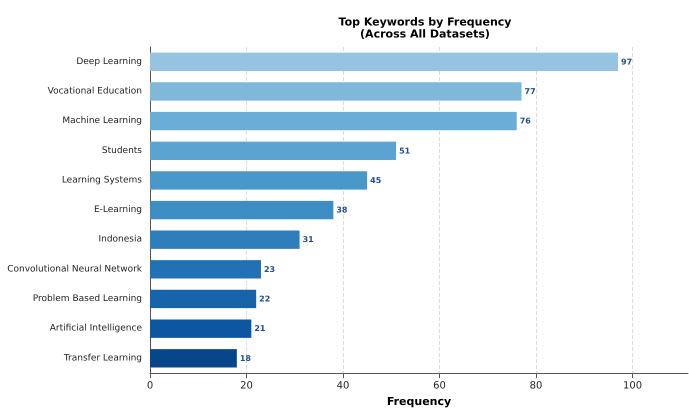  Describe the element at coordinates (150, 386) in the screenshot. I see `x-tick-label: 0` at that location.